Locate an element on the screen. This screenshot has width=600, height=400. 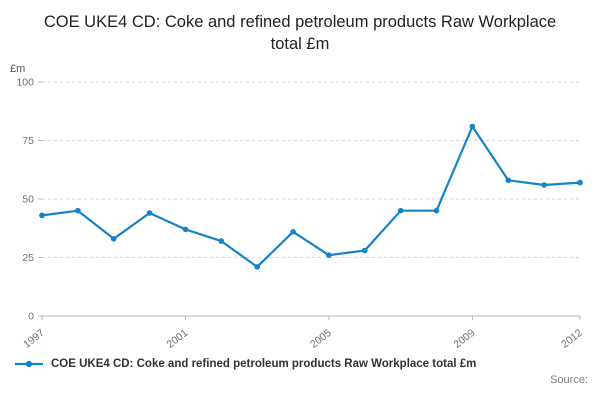
x-tick-label: 2001 is located at coordinates (178, 337).